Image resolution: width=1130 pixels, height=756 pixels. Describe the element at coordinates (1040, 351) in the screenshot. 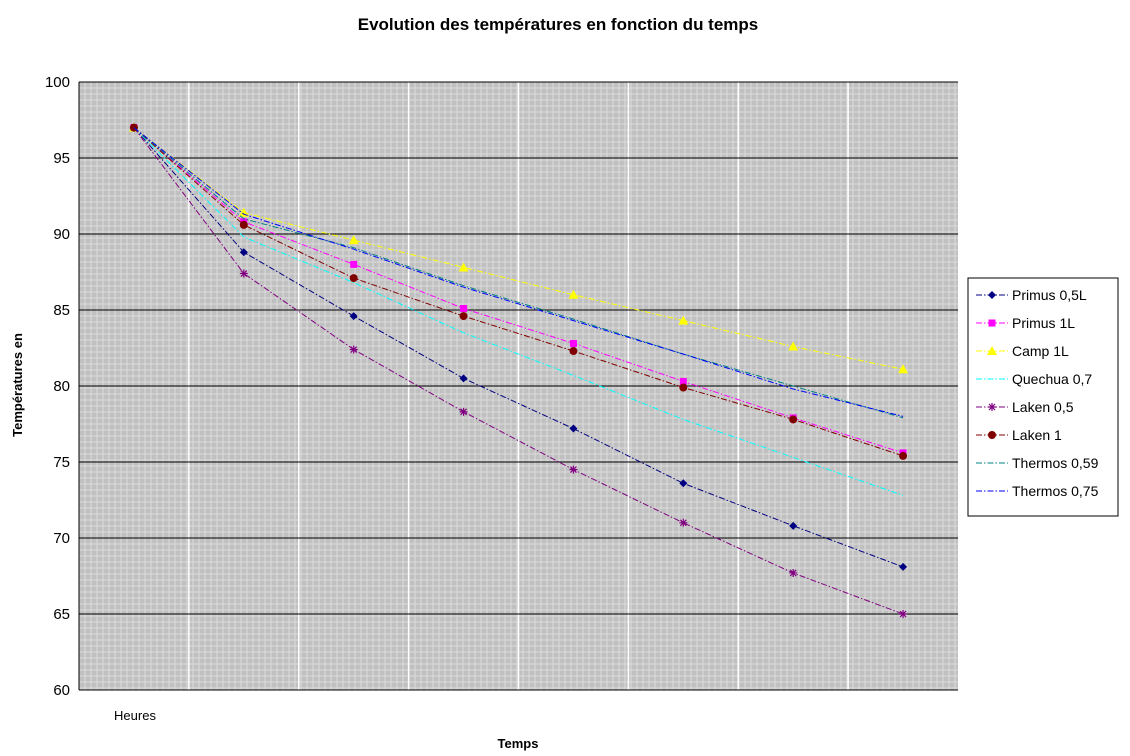

I see `legend-label: Camp 1L` at that location.